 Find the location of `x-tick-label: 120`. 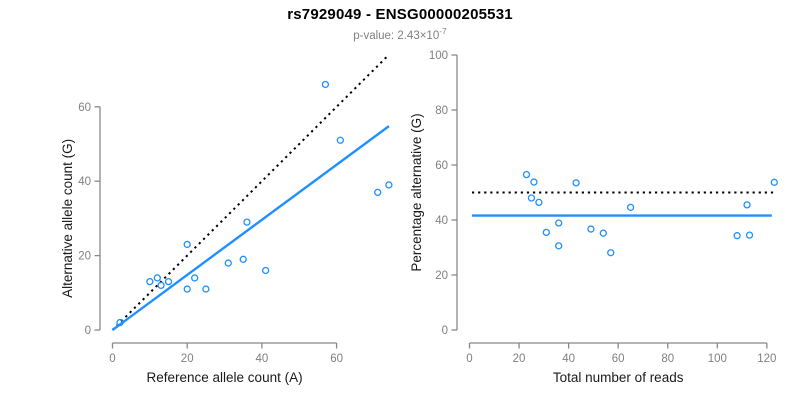

x-tick-label: 120 is located at coordinates (766, 359).